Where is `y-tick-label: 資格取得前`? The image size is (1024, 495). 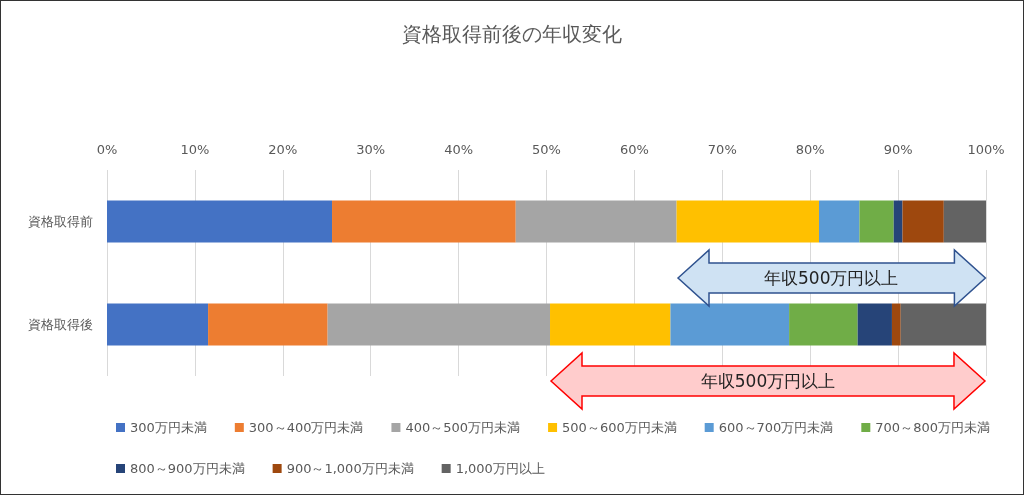 y-tick-label: 資格取得前 is located at coordinates (60, 221).